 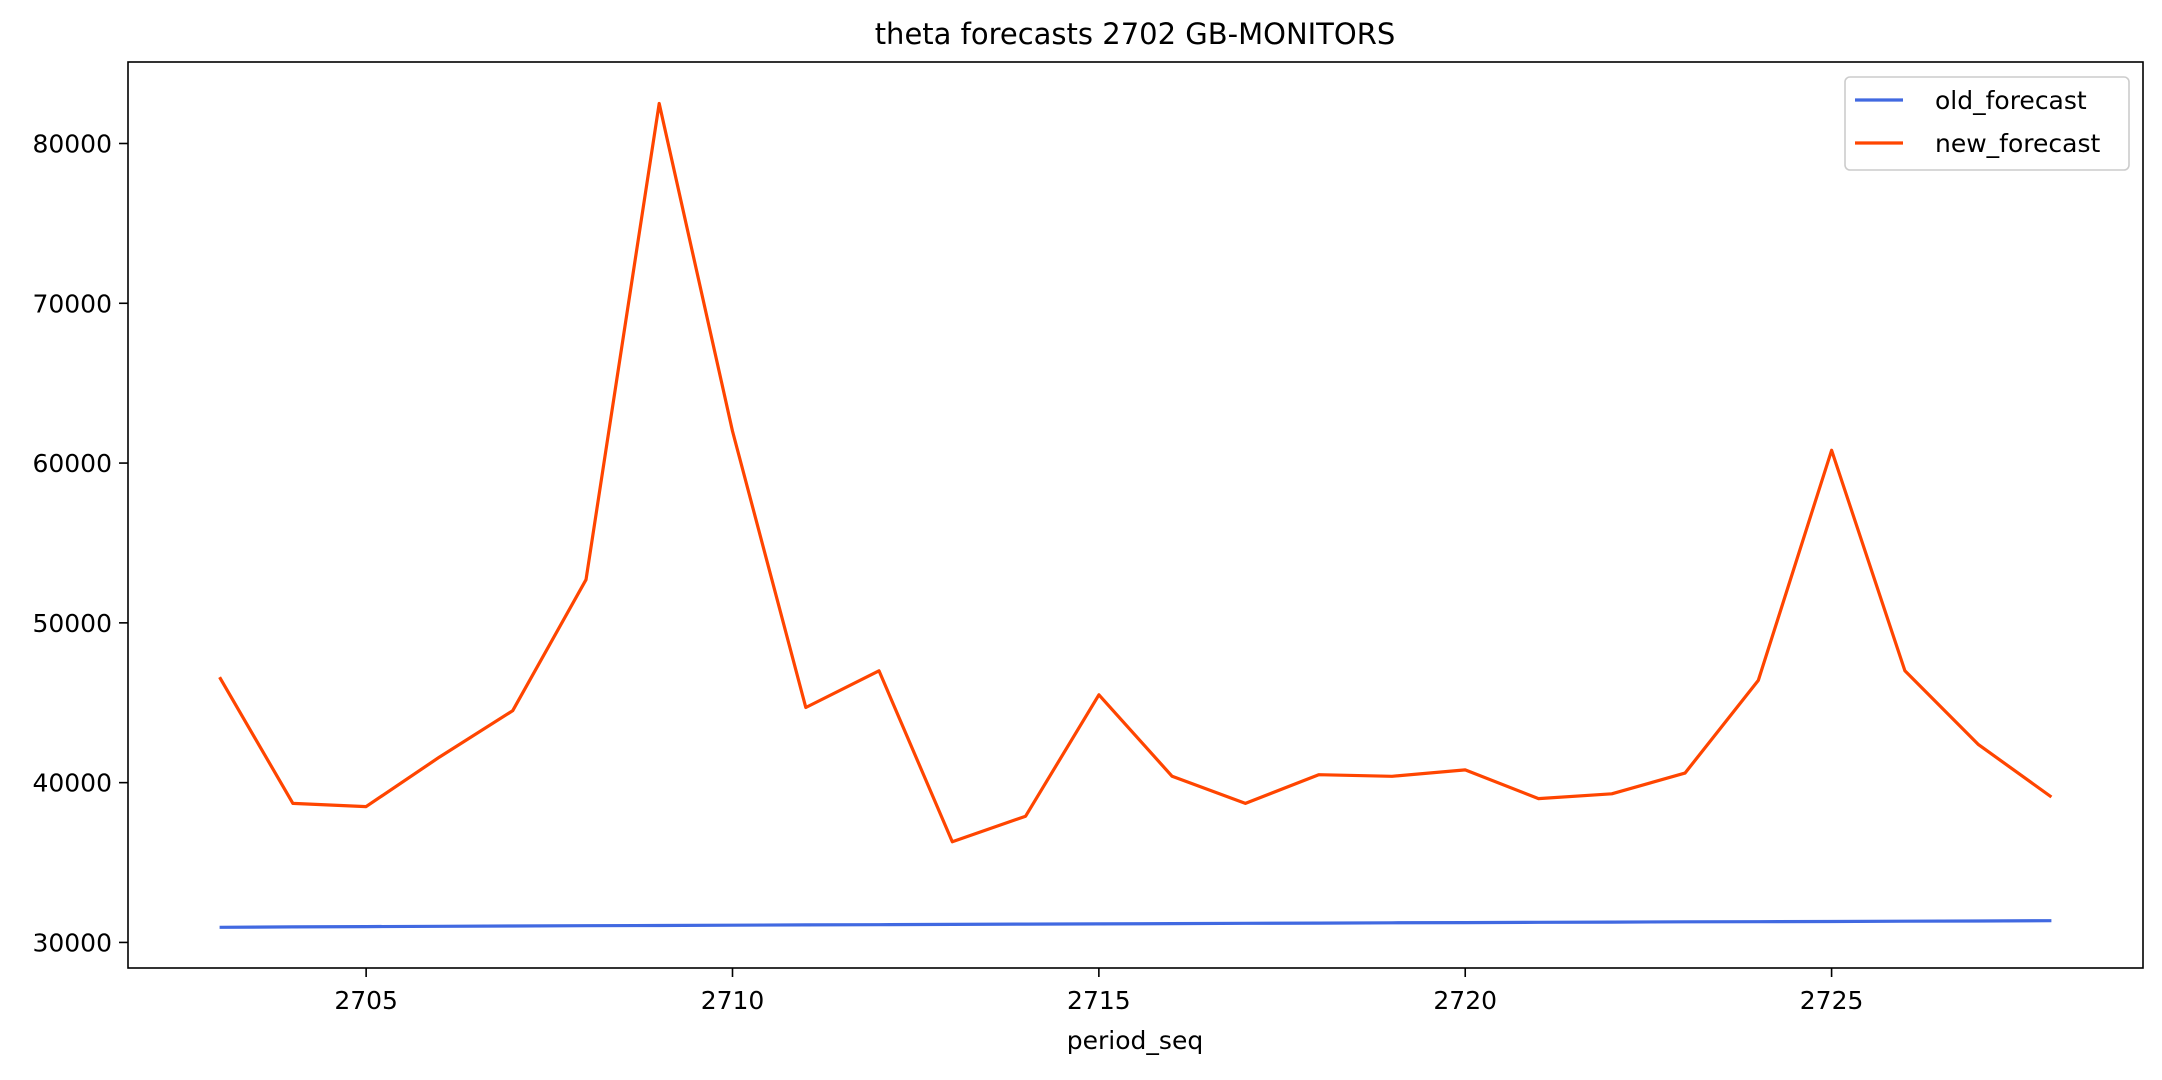 I want to click on legend: old_forecast new_forecast, so click(x=1987, y=123).